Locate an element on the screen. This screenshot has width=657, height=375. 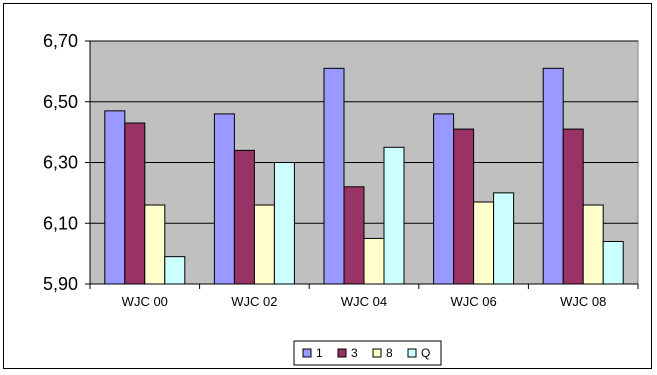
x-tick-label: WJC 04 is located at coordinates (364, 301).